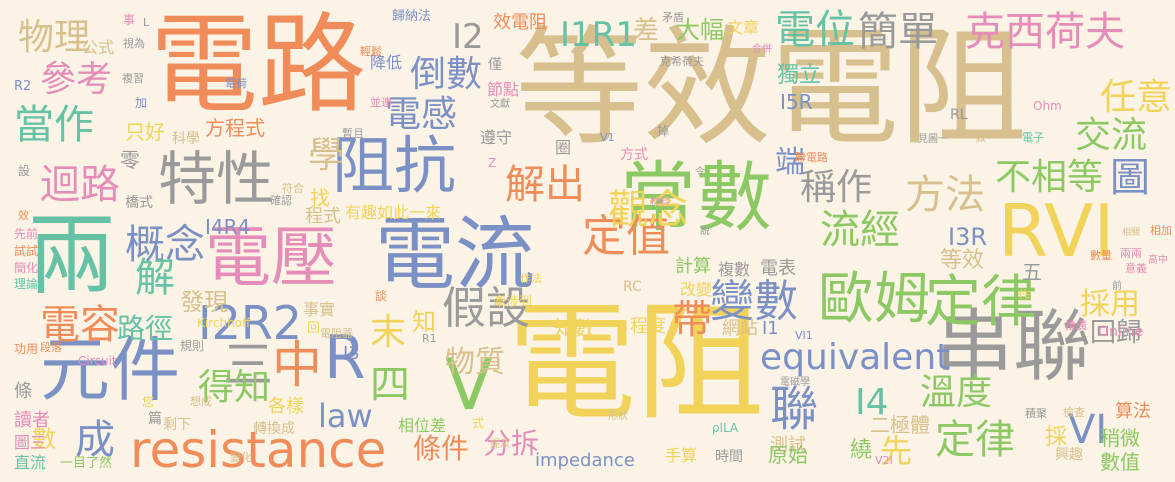 The image size is (1175, 482). What do you see at coordinates (80, 185) in the screenshot?
I see `word-迴路: 迴路` at bounding box center [80, 185].